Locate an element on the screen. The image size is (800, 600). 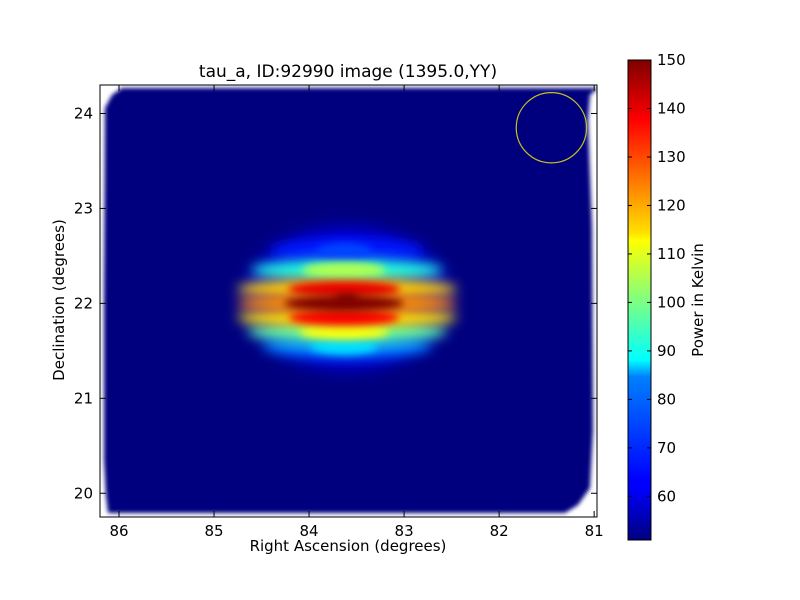
y-axis-label: Declination (degrees) is located at coordinates (59, 300).